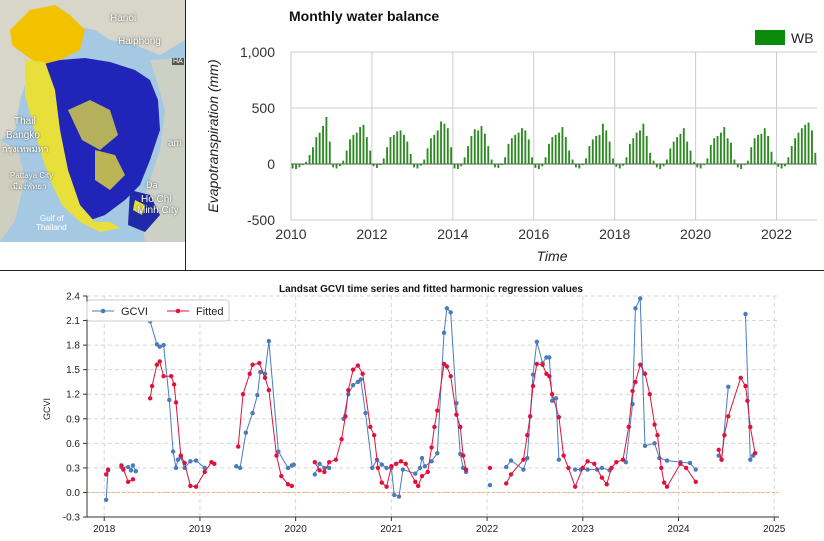 The image size is (824, 541). Describe the element at coordinates (25, 121) in the screenshot. I see `map-label-thailand: Thail` at that location.